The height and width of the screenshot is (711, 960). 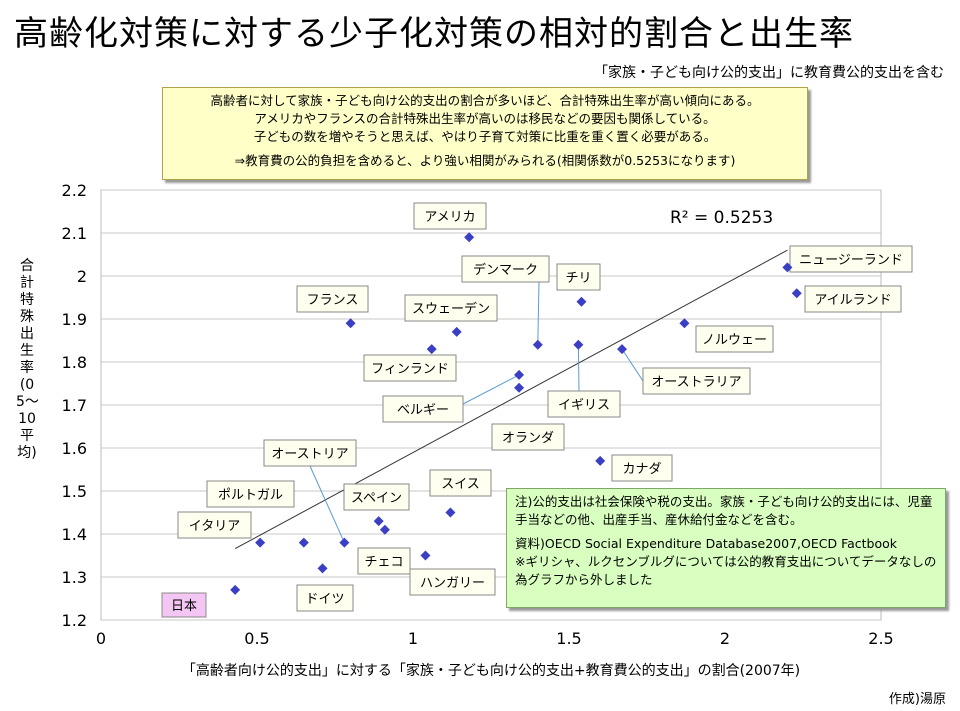 I want to click on y-tick-label: 1.4, so click(x=74, y=534).